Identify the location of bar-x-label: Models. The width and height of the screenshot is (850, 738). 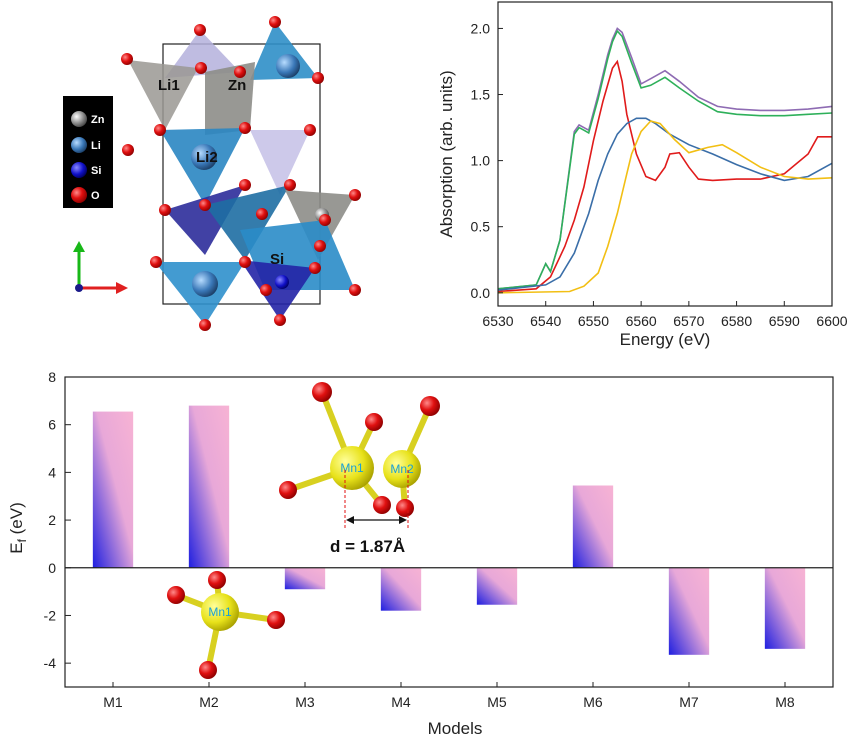
(455, 728).